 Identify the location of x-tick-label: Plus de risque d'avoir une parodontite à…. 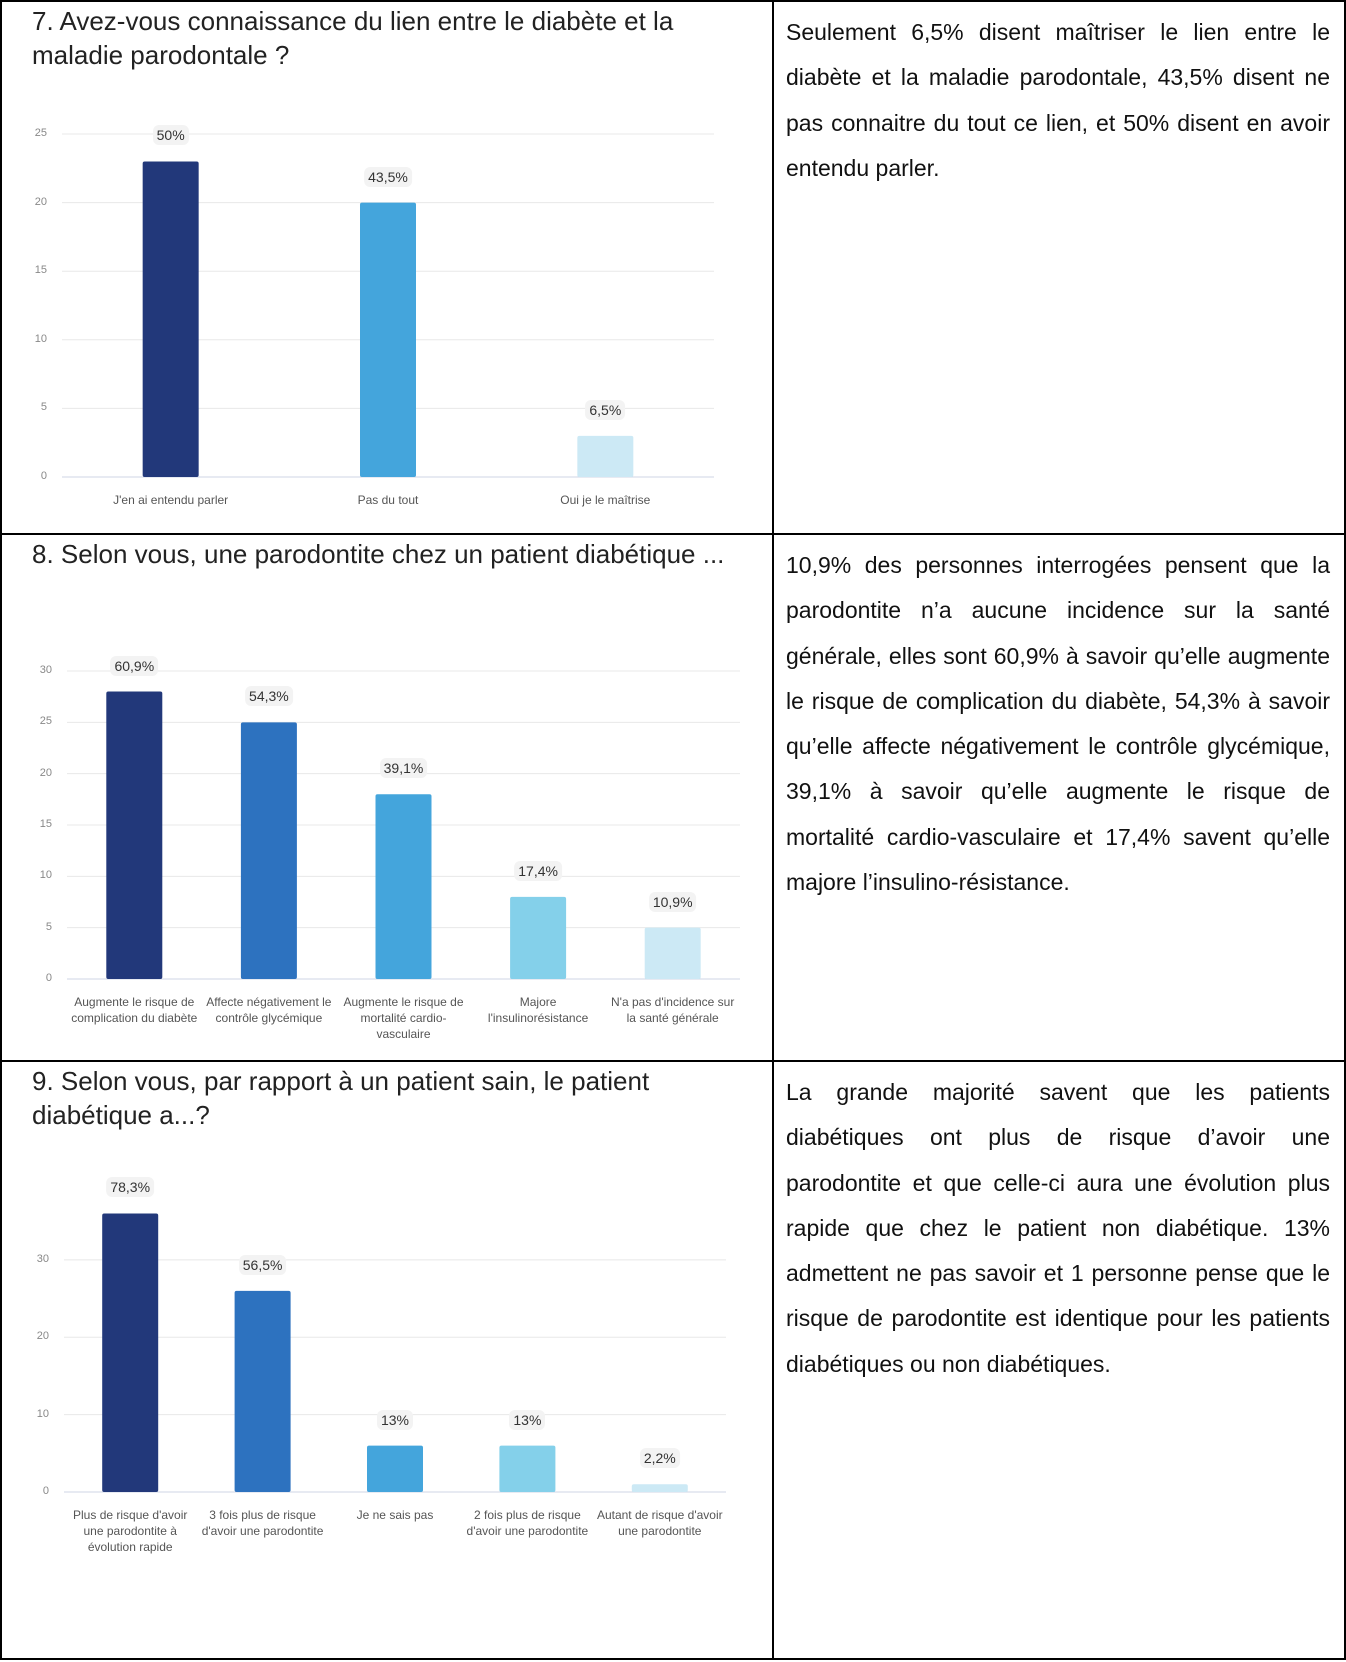
(130, 1531).